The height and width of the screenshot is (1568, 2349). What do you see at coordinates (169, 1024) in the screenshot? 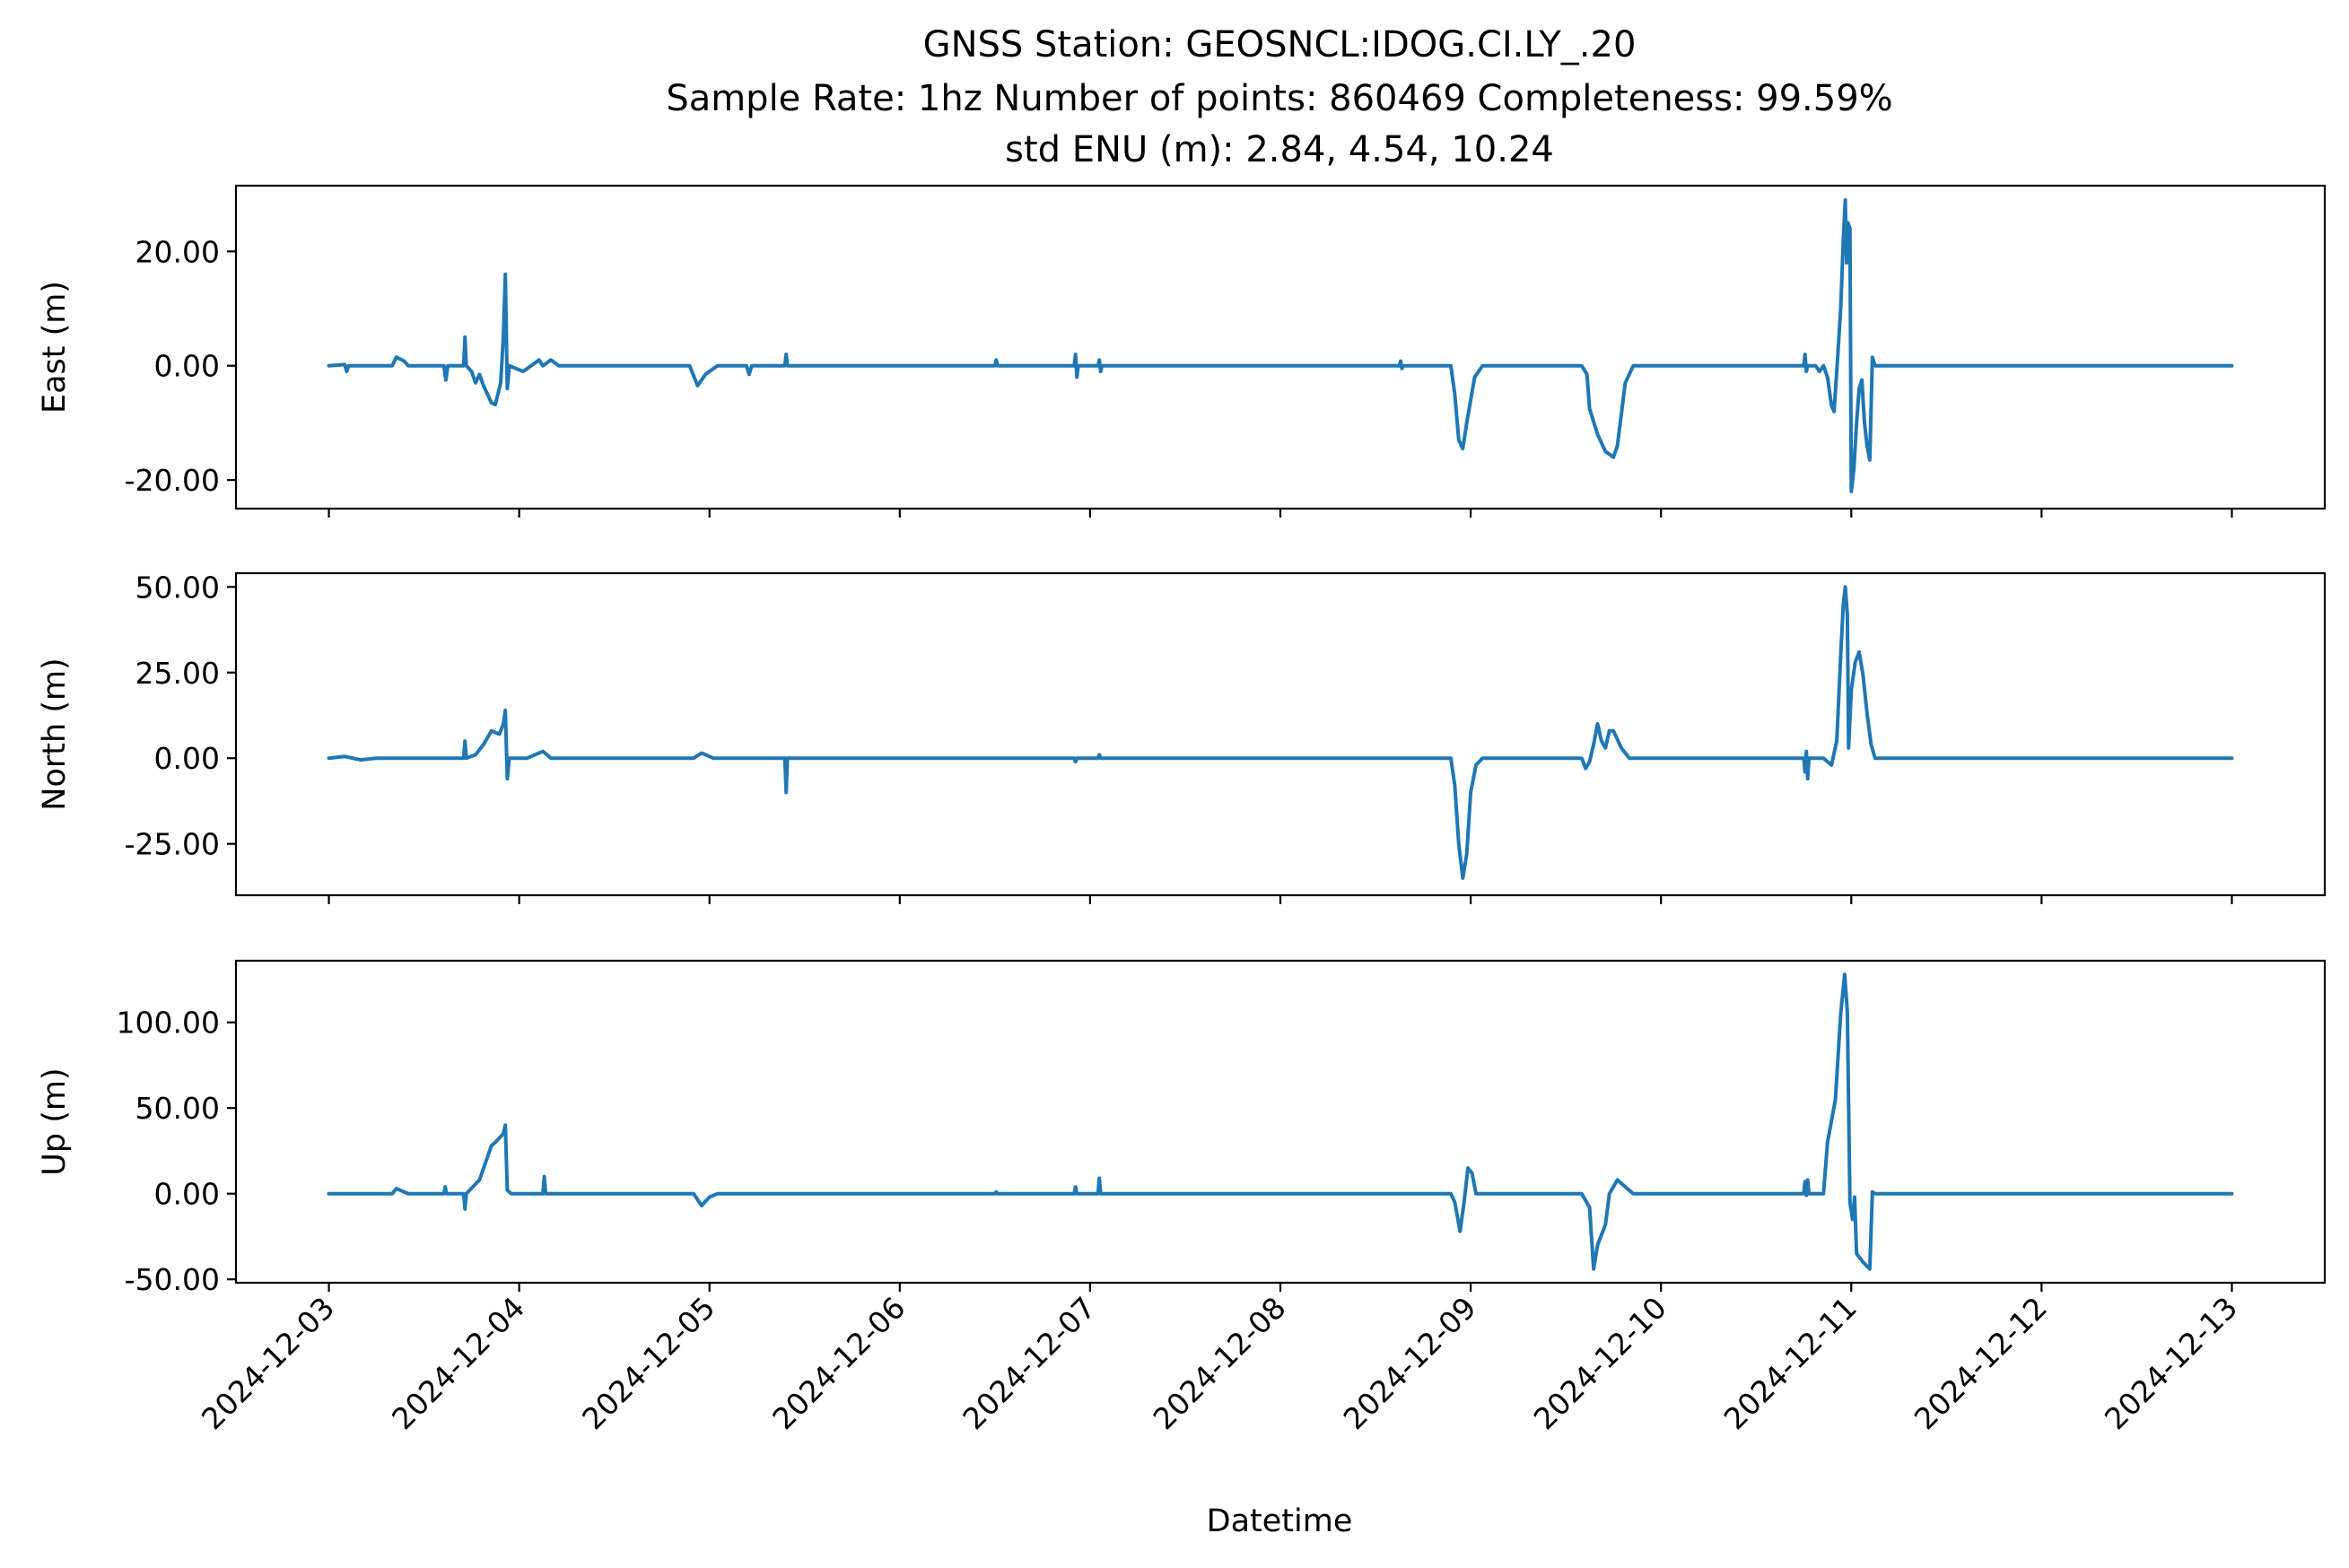
I see `y-tick-label: 100.00` at bounding box center [169, 1024].